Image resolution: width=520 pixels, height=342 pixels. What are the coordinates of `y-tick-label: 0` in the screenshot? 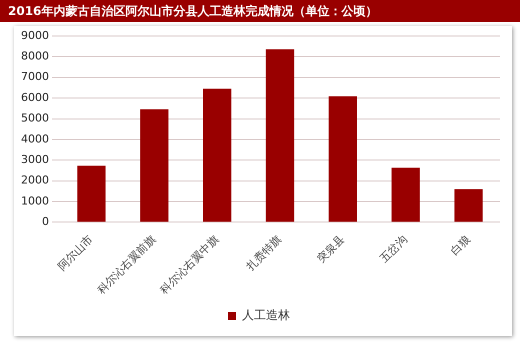 It's located at (45, 221).